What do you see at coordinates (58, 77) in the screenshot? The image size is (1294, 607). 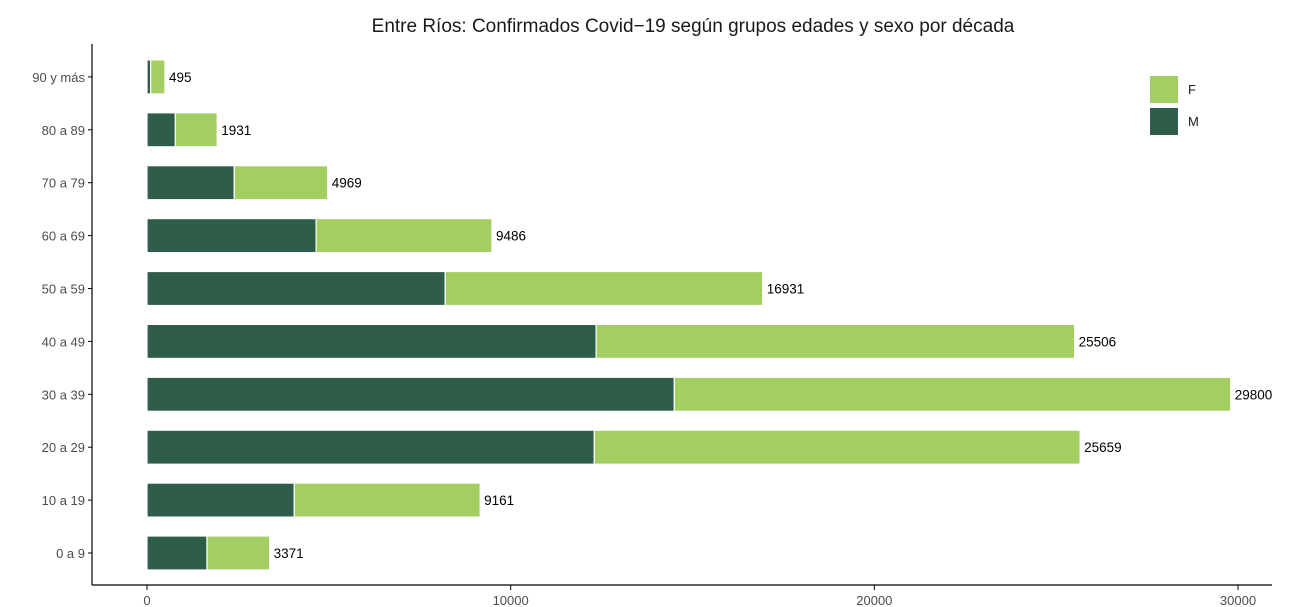 I see `y-tick-label-9: 90 y más` at bounding box center [58, 77].